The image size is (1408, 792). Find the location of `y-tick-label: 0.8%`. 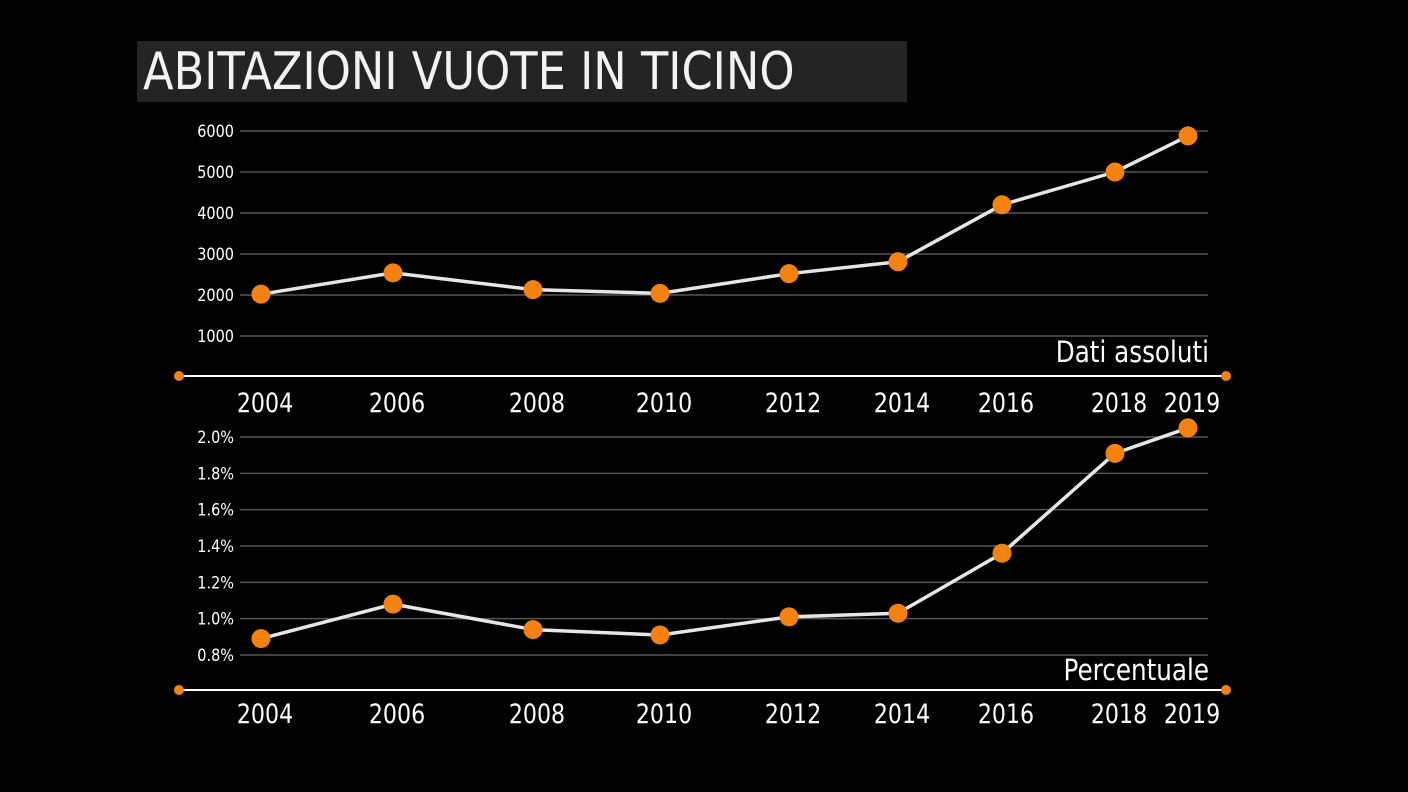

y-tick-label: 0.8% is located at coordinates (215, 655).